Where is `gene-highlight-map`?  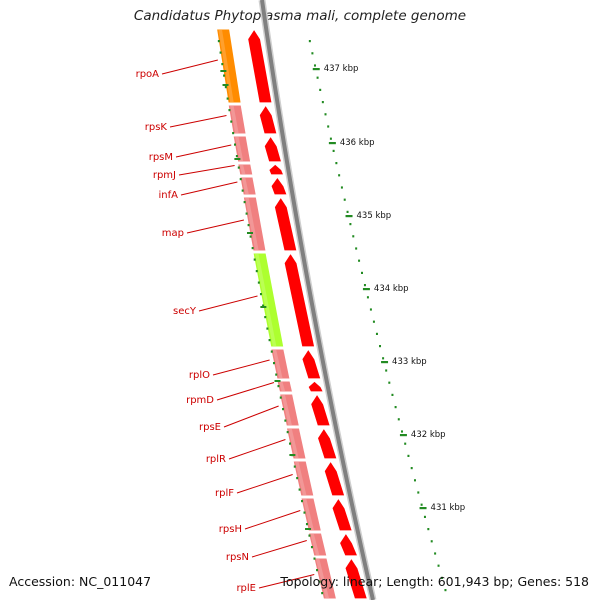 gene-highlight-map is located at coordinates (252, 224).